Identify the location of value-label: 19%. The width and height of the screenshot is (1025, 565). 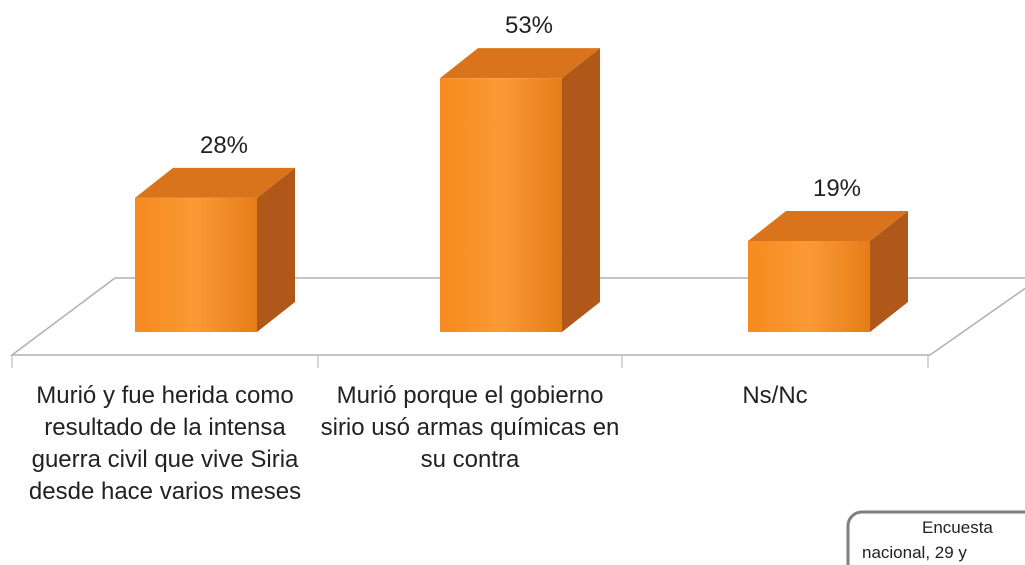
(837, 188).